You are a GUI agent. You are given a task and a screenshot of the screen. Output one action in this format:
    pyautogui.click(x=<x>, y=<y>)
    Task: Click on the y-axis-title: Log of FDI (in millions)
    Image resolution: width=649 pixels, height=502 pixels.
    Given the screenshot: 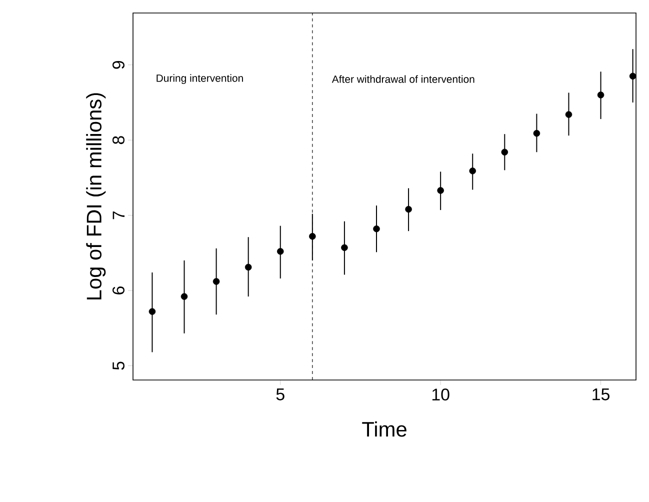 What is the action you would take?
    pyautogui.click(x=96, y=196)
    